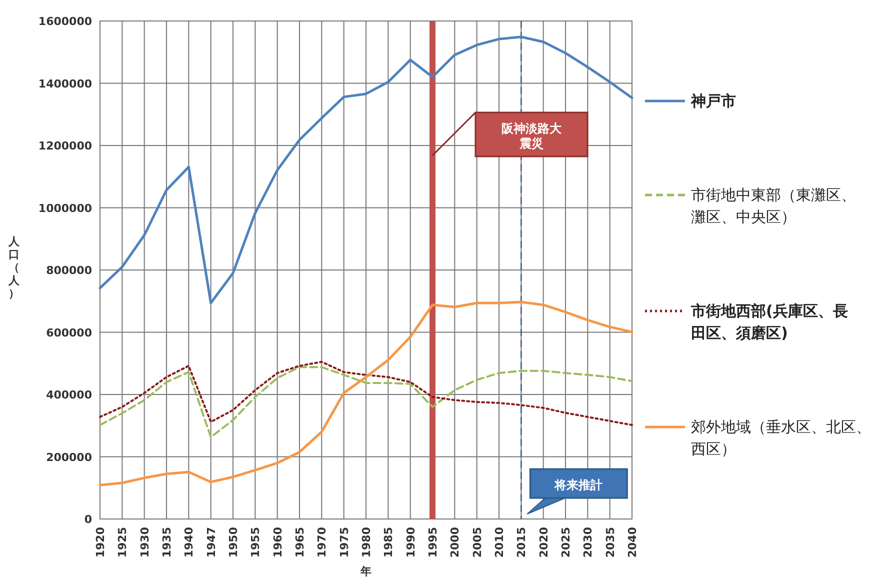 This screenshot has width=882, height=579. I want to click on x-tick-label: 1955, so click(255, 542).